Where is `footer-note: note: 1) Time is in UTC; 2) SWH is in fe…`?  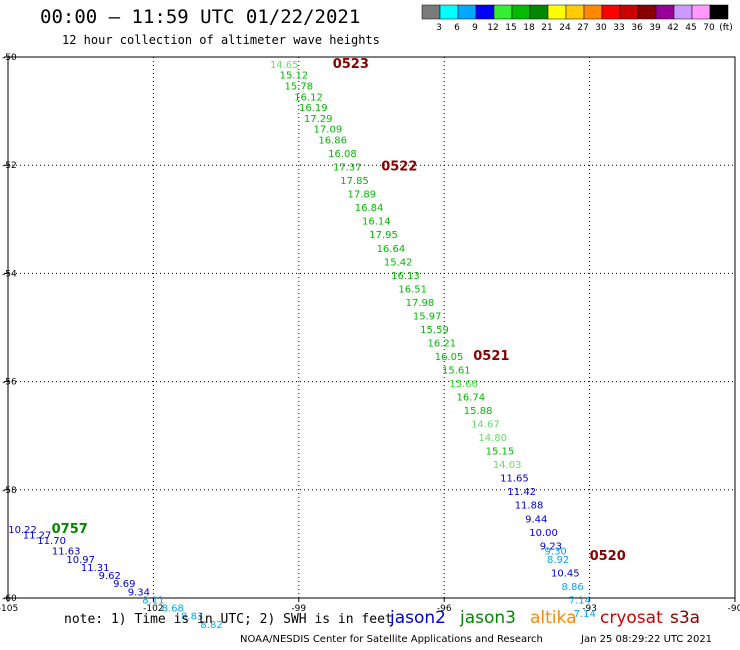
footer-note: note: 1) Time is in UTC; 2) SWH is in fe… is located at coordinates (228, 619).